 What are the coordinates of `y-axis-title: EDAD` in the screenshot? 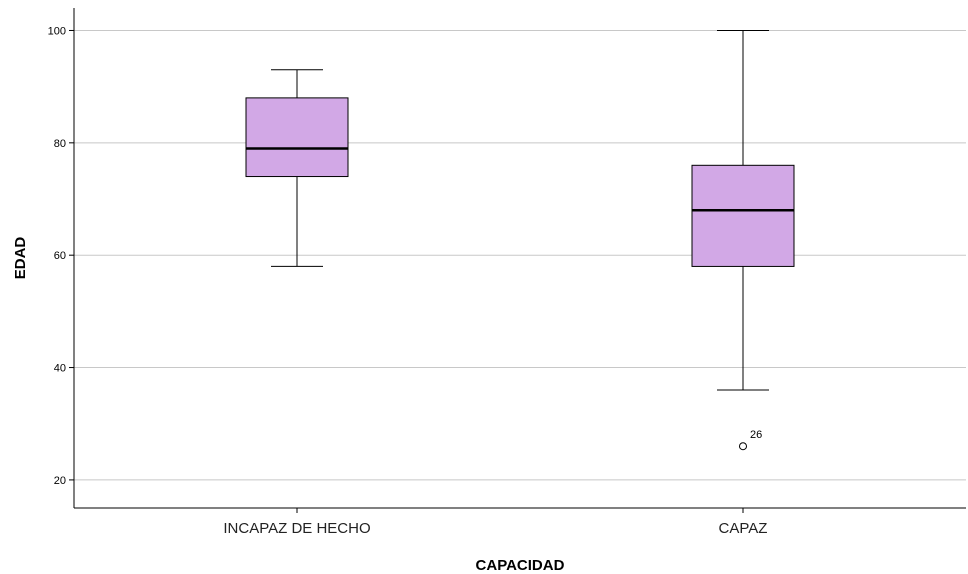 It's located at (20, 258).